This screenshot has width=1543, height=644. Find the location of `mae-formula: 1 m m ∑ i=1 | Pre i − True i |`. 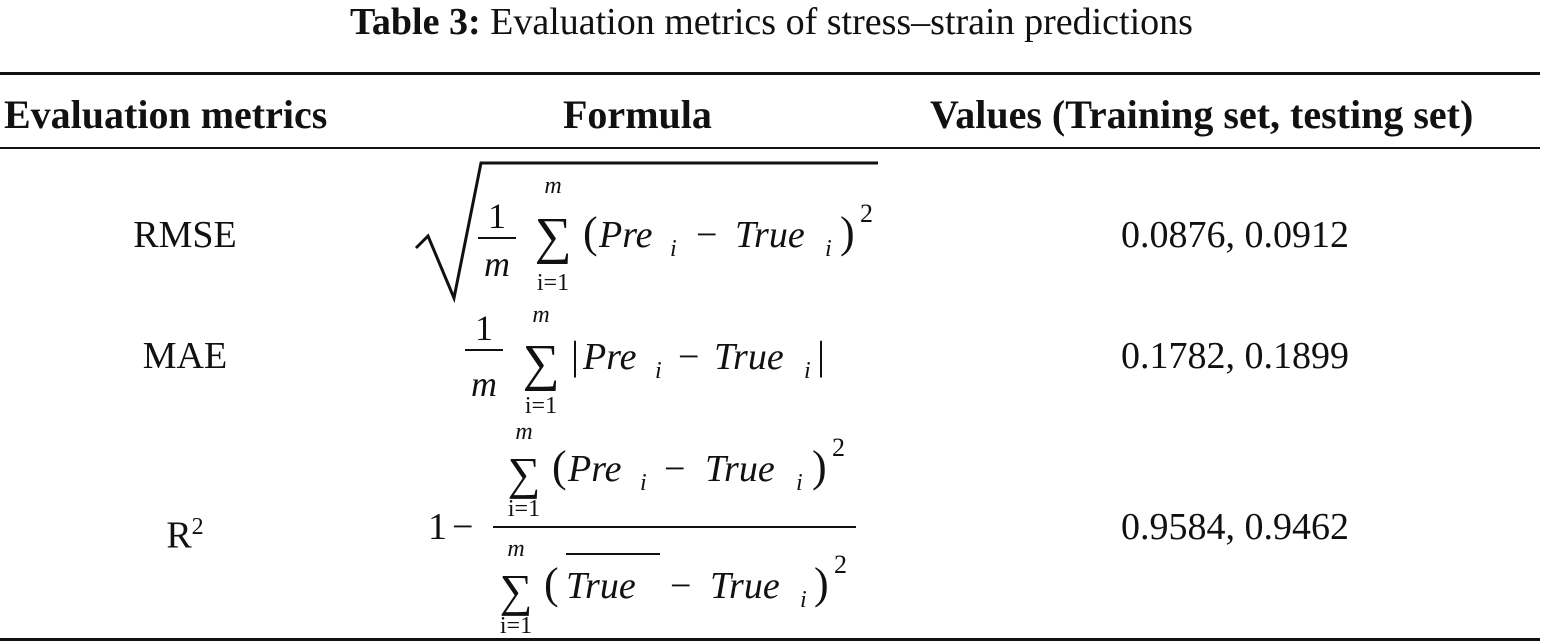

mae-formula: 1 m m ∑ i=1 | Pre i − True i | is located at coordinates (645, 360).